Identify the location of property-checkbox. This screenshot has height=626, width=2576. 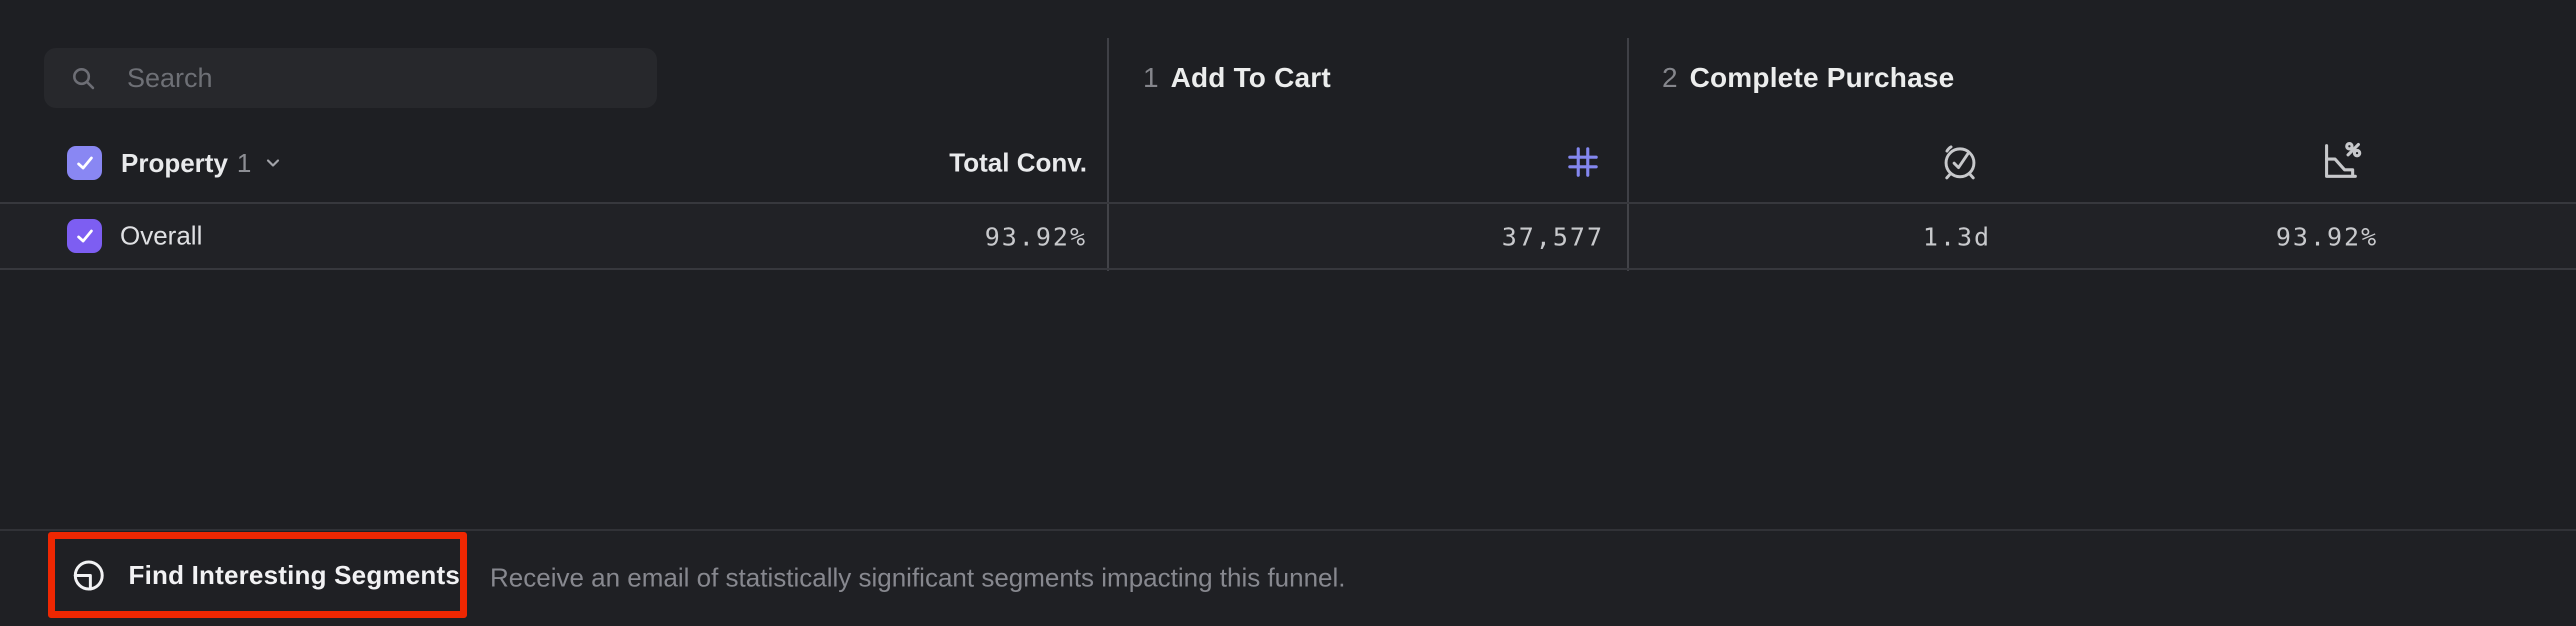
(84, 163).